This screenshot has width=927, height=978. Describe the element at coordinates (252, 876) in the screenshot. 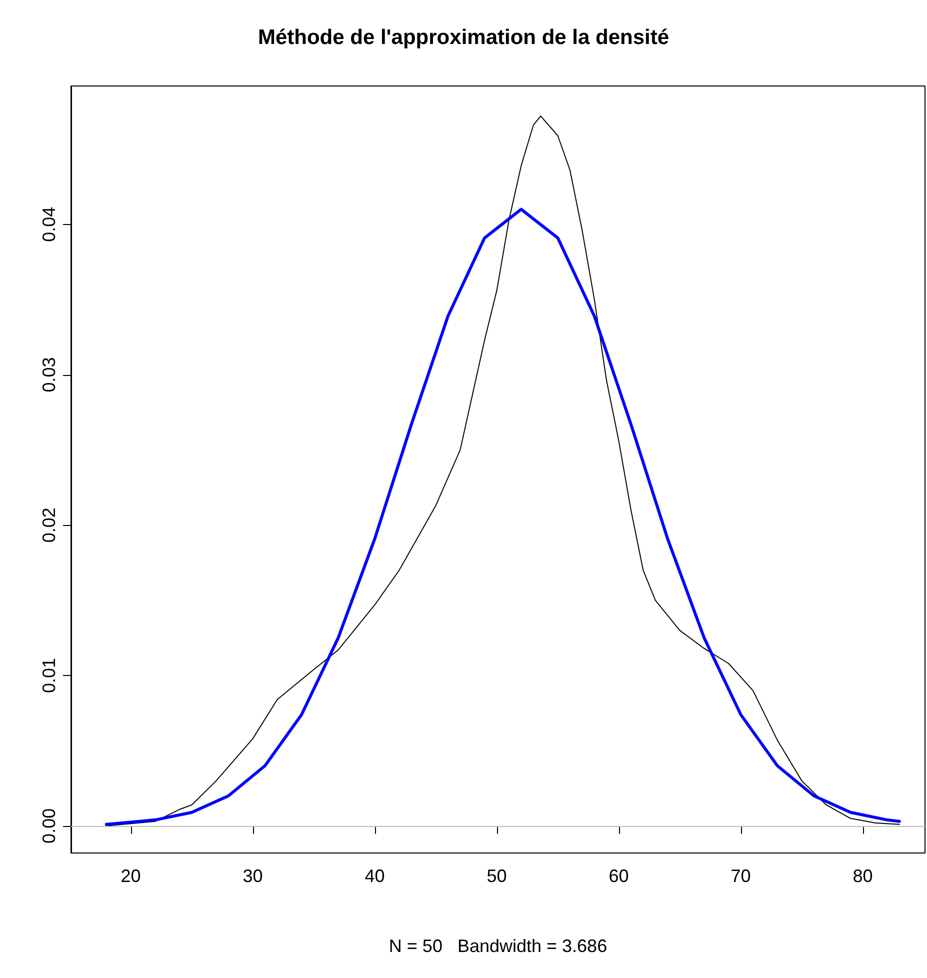

I see `x-tick-label: 30` at that location.